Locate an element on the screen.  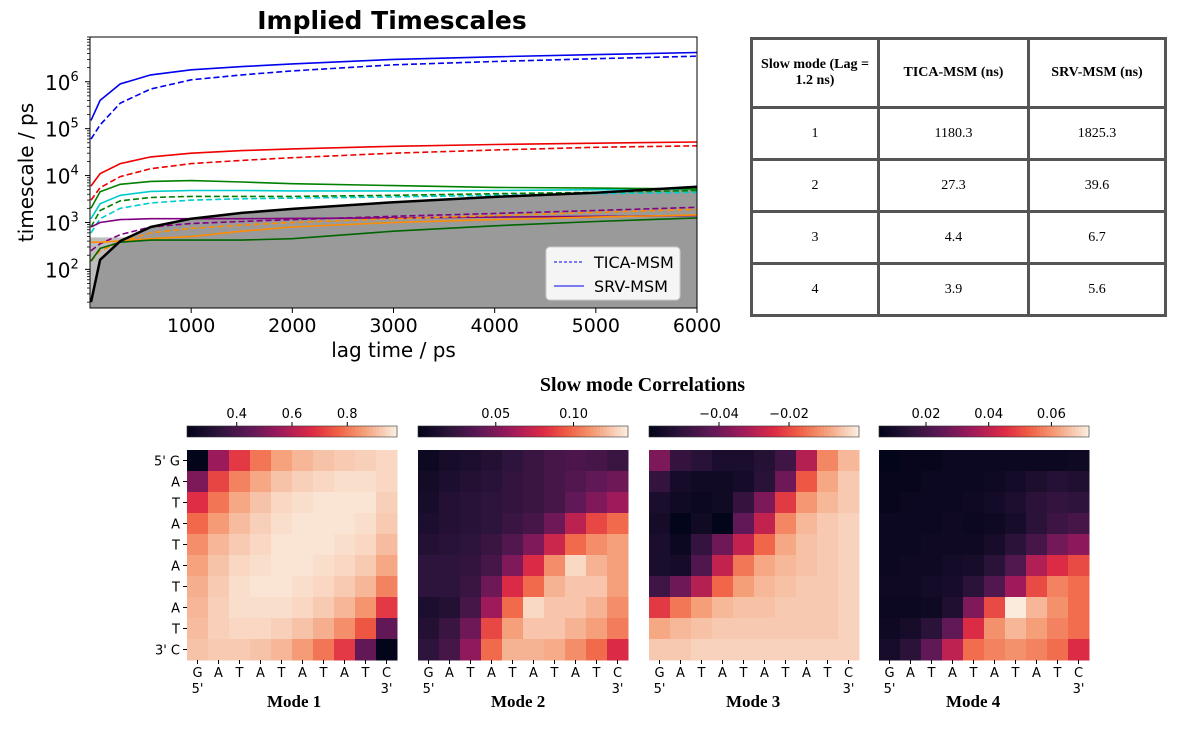
x-tick-label: T is located at coordinates (743, 673).